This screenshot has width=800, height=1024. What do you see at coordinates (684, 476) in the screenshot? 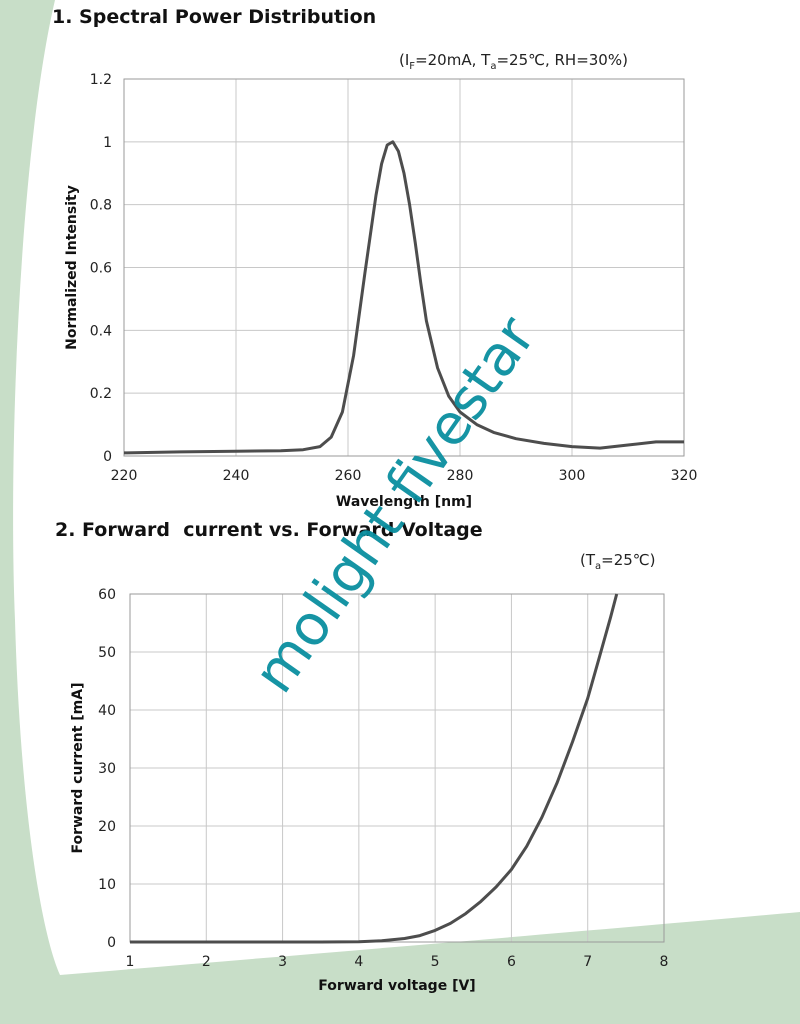
I see `chart1-x-tick-label: 320` at bounding box center [684, 476].